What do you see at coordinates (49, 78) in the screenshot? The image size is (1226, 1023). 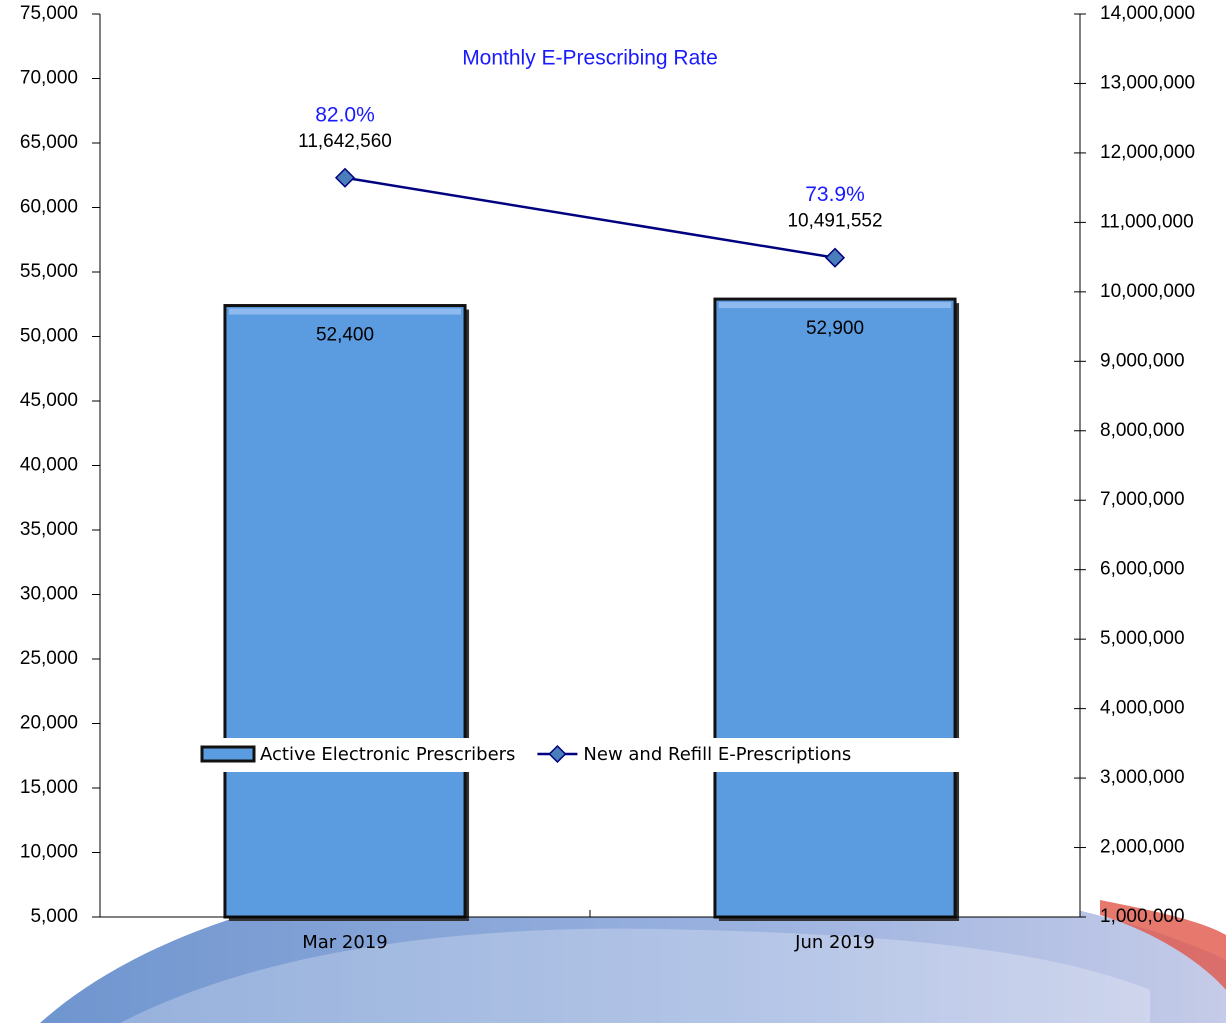 I see `y-tick-label: 70,000` at bounding box center [49, 78].